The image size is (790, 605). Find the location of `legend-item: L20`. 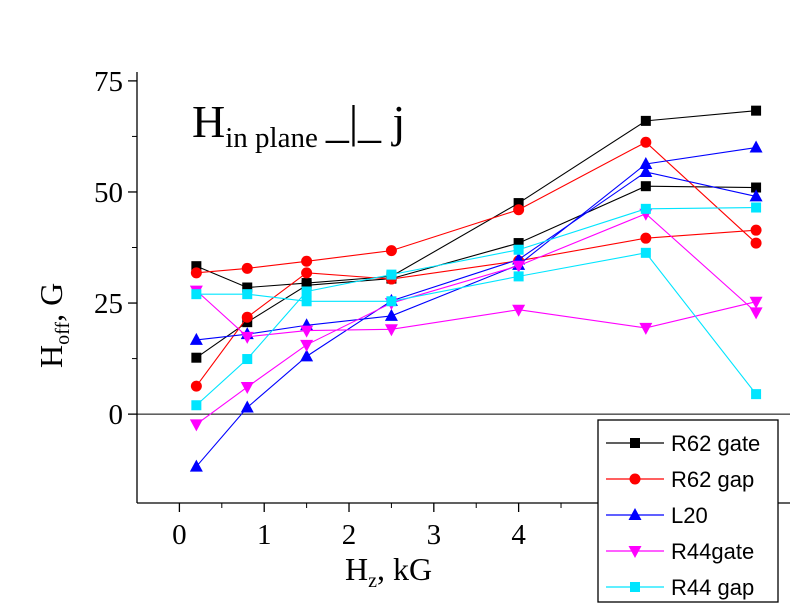

legend-item: L20 is located at coordinates (657, 515).